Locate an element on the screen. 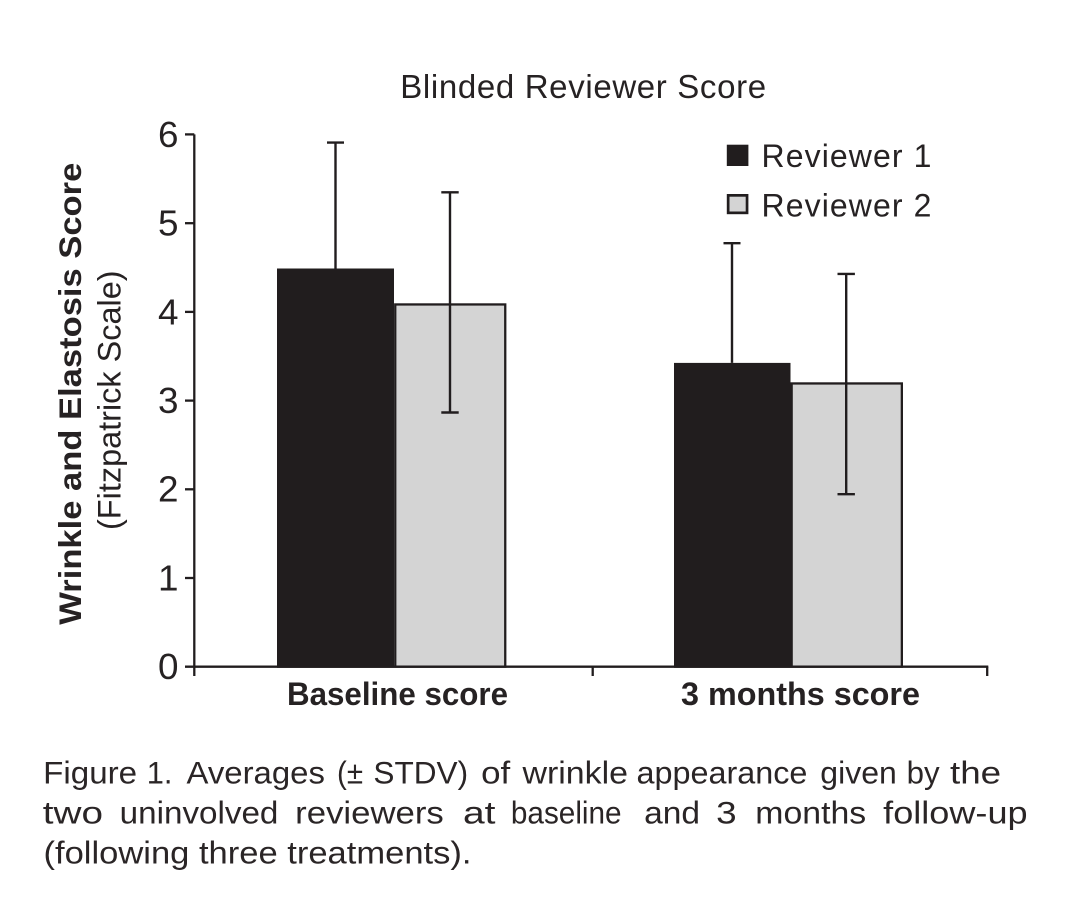  svg-text: Wrinkle and Elastosis Score is located at coordinates (70, 394).